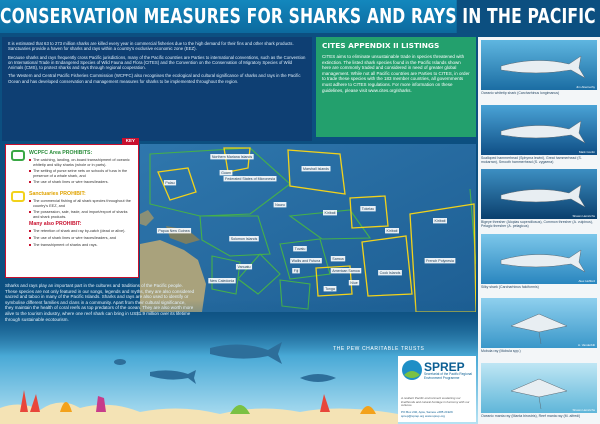 This screenshot has width=600, height=424. I want to click on photo-image: A. Vanderbilt, so click(539, 323).